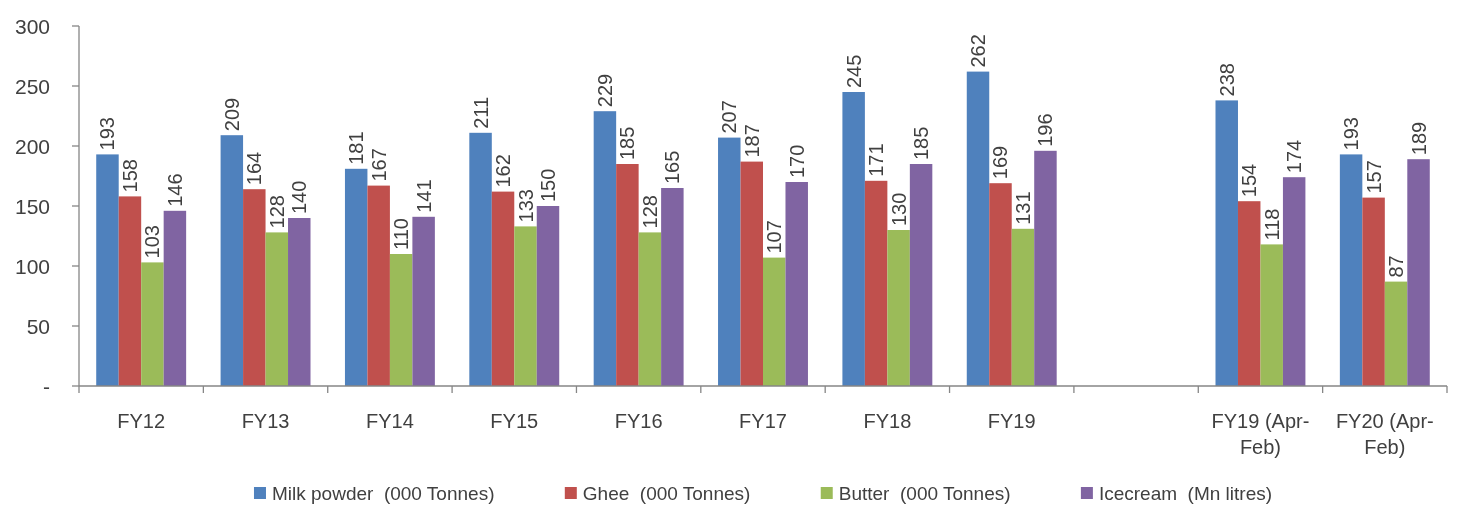 The image size is (1459, 506). I want to click on data-label: 207, so click(729, 117).